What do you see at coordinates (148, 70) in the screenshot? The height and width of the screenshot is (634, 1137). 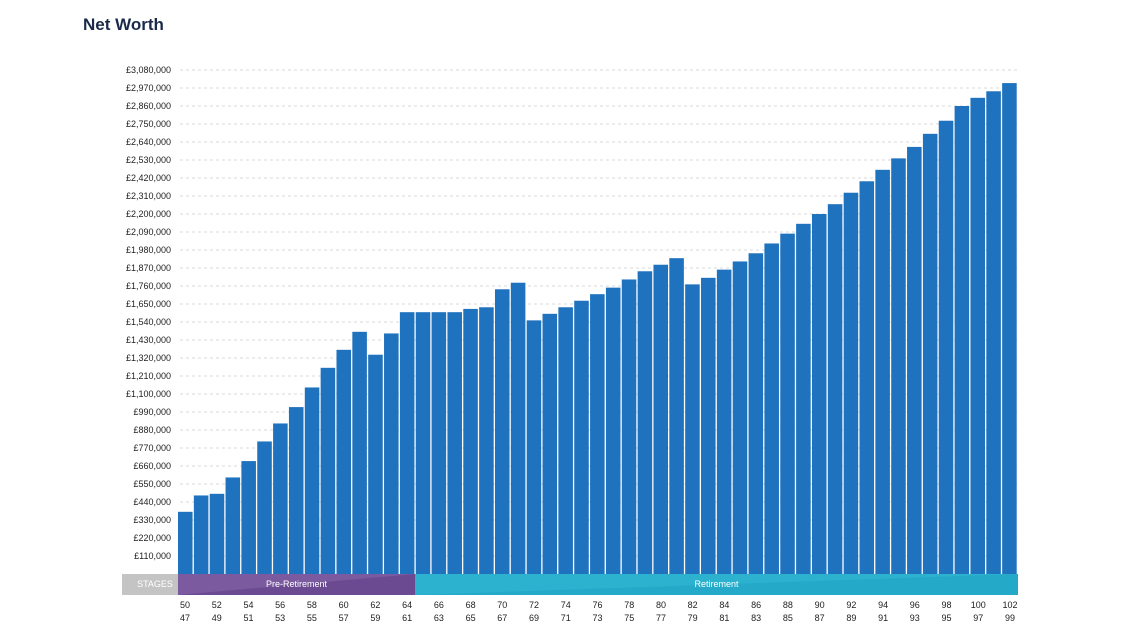 I see `y-tick-label: £3,080,000` at bounding box center [148, 70].